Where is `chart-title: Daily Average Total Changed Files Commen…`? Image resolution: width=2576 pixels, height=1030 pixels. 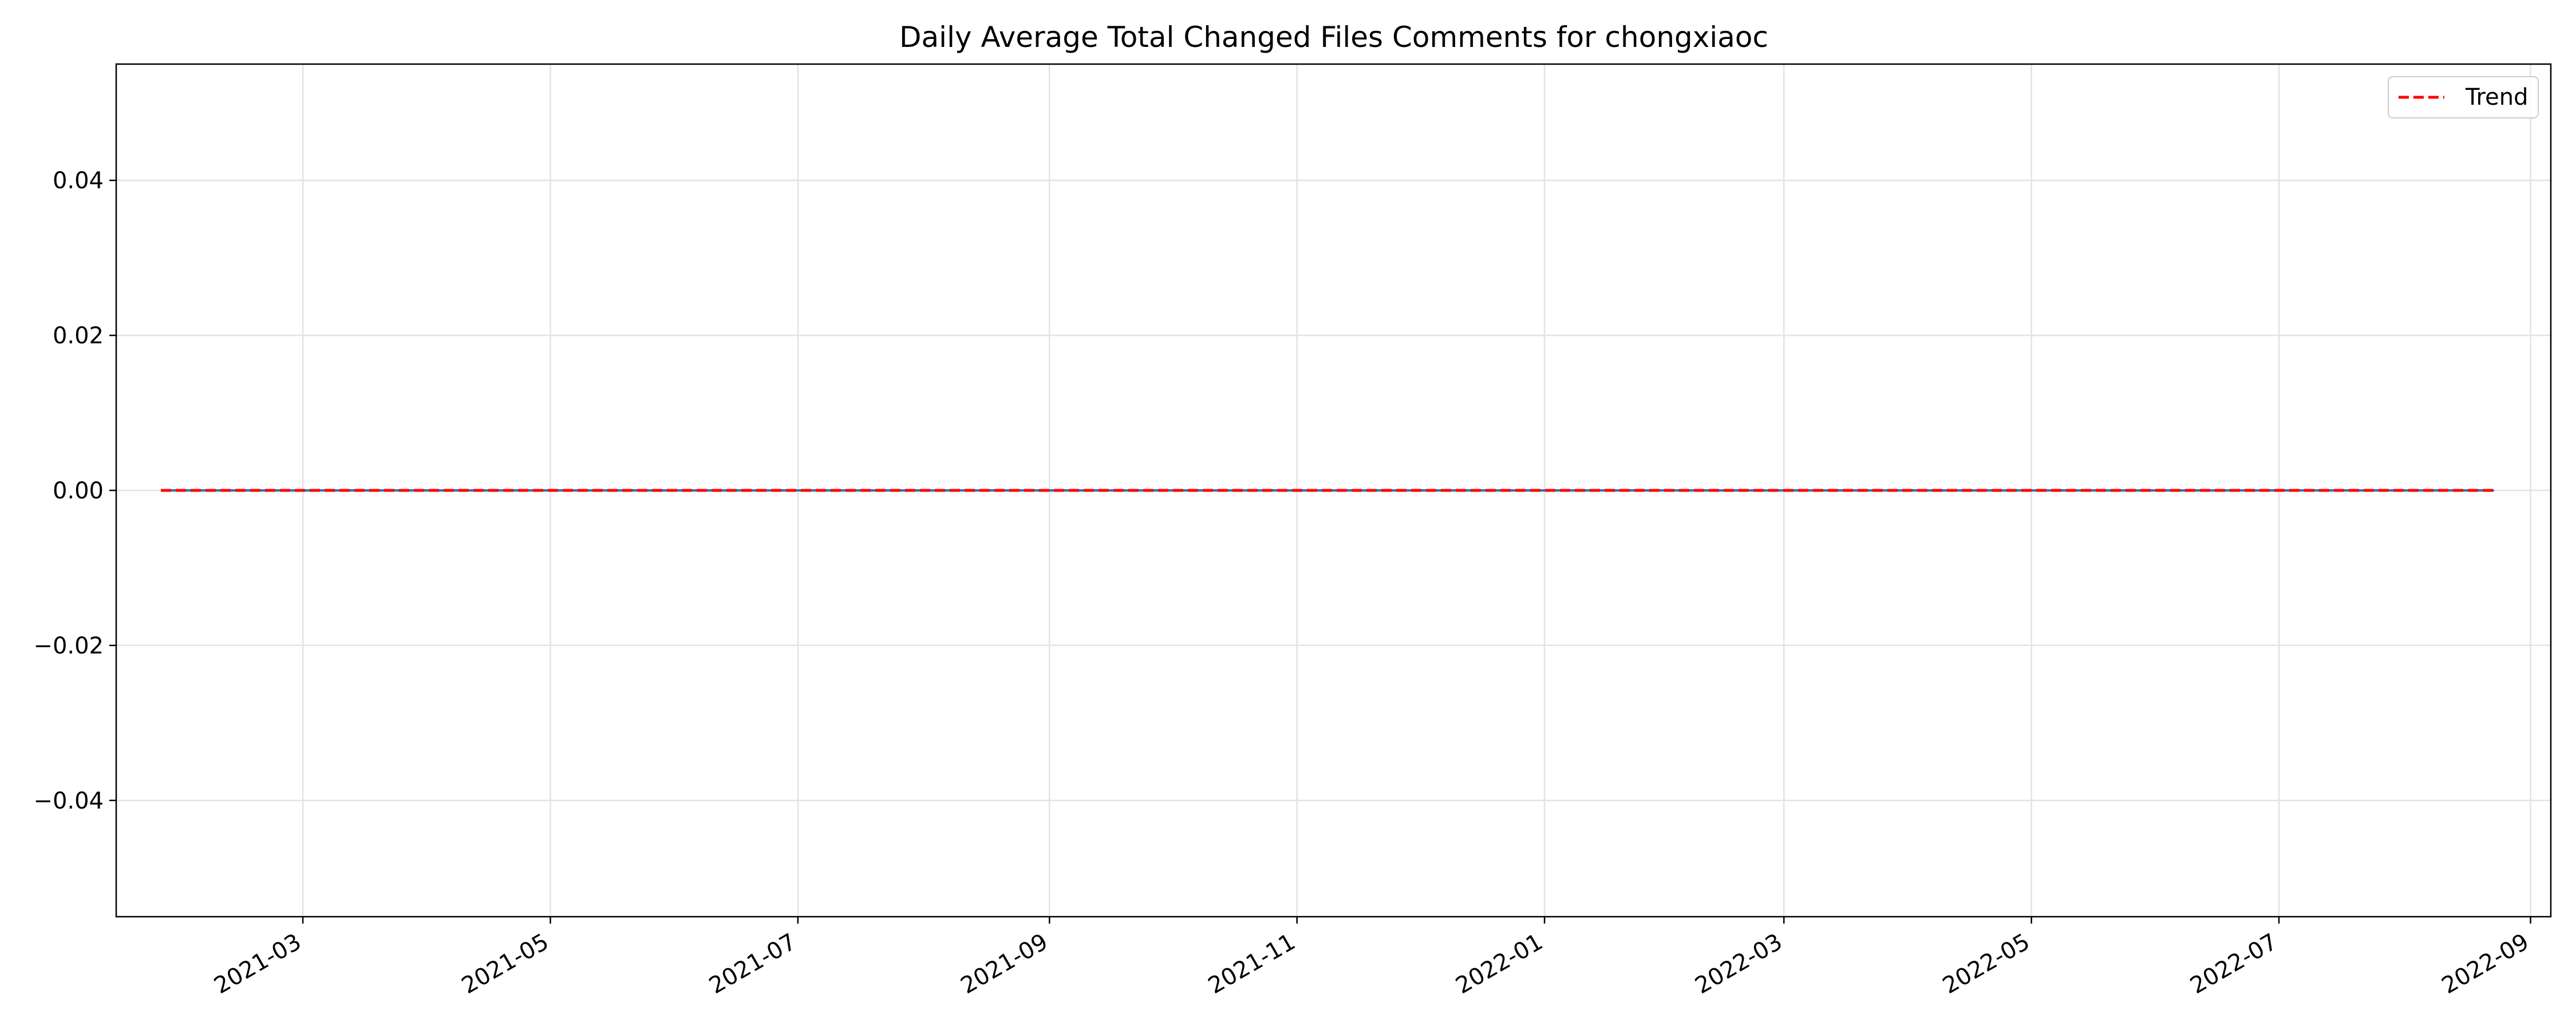
chart-title: Daily Average Total Changed Files Commen… is located at coordinates (1333, 37).